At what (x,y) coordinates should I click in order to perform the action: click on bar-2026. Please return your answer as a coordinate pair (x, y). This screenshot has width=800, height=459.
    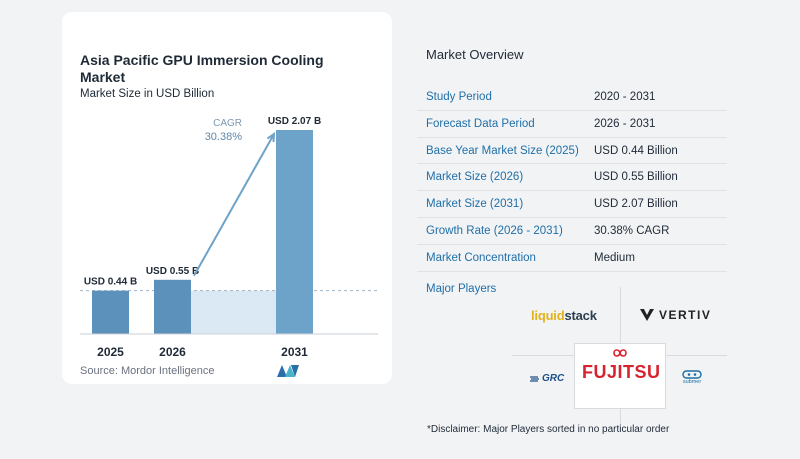
    Looking at the image, I should click on (172, 306).